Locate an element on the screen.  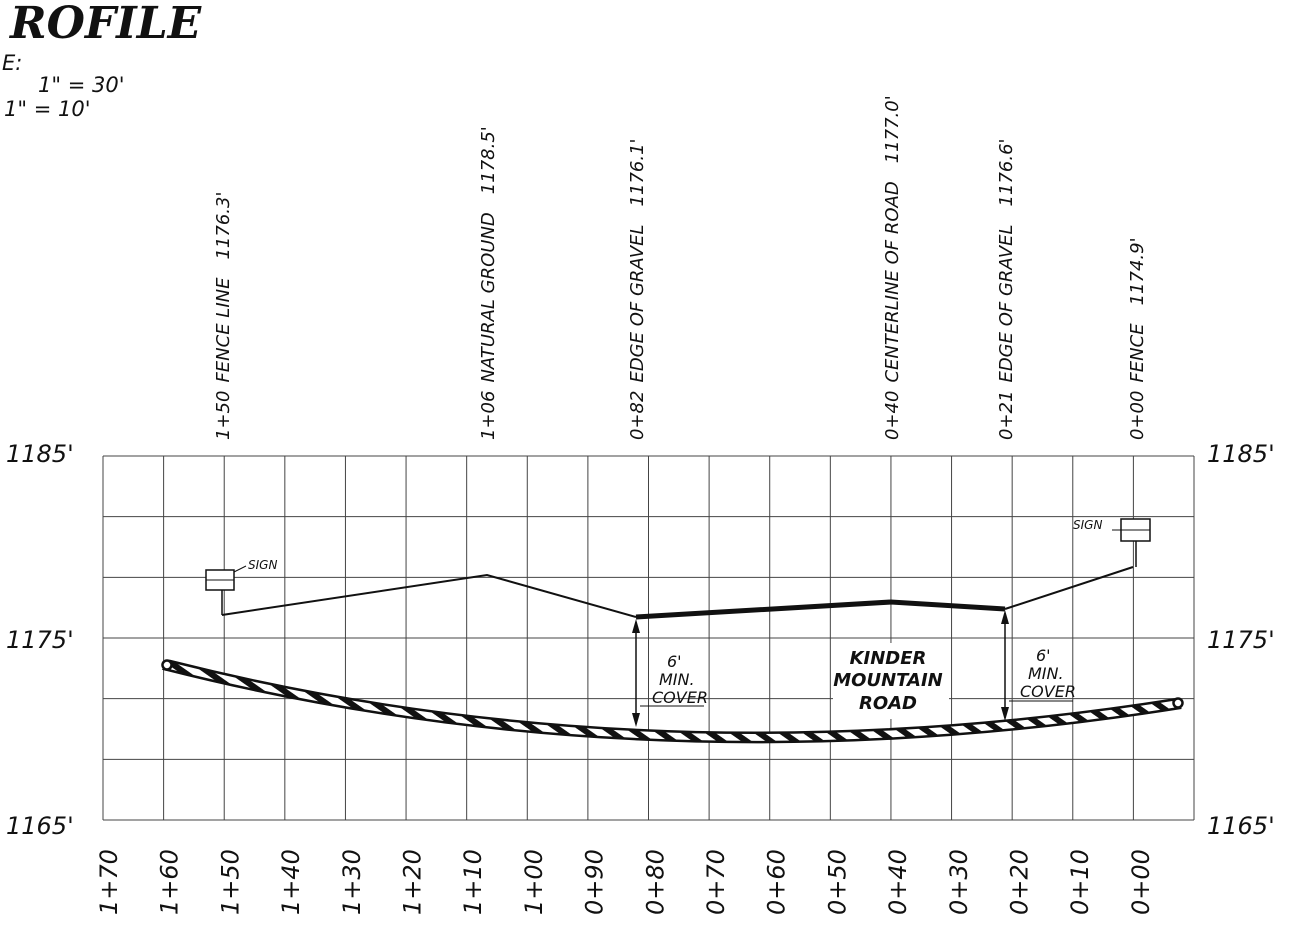
callout-label: 1+50 FENCE LINE 1176.3' is located at coordinates (223, 316).